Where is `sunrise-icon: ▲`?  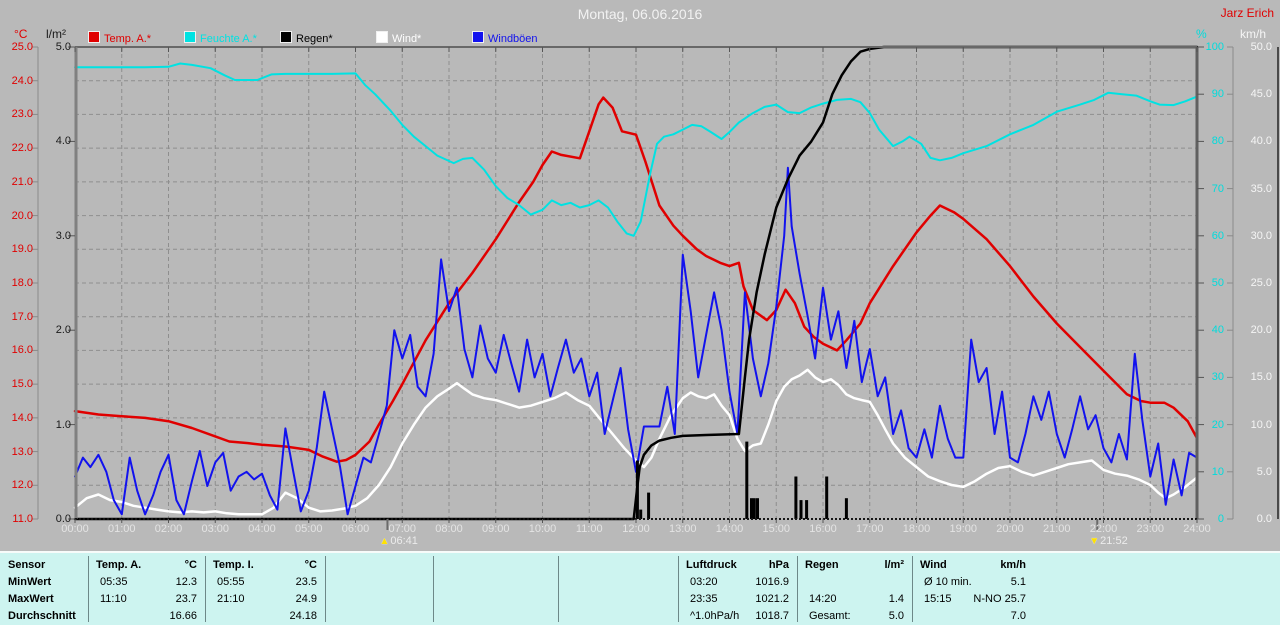 sunrise-icon: ▲ is located at coordinates (384, 541).